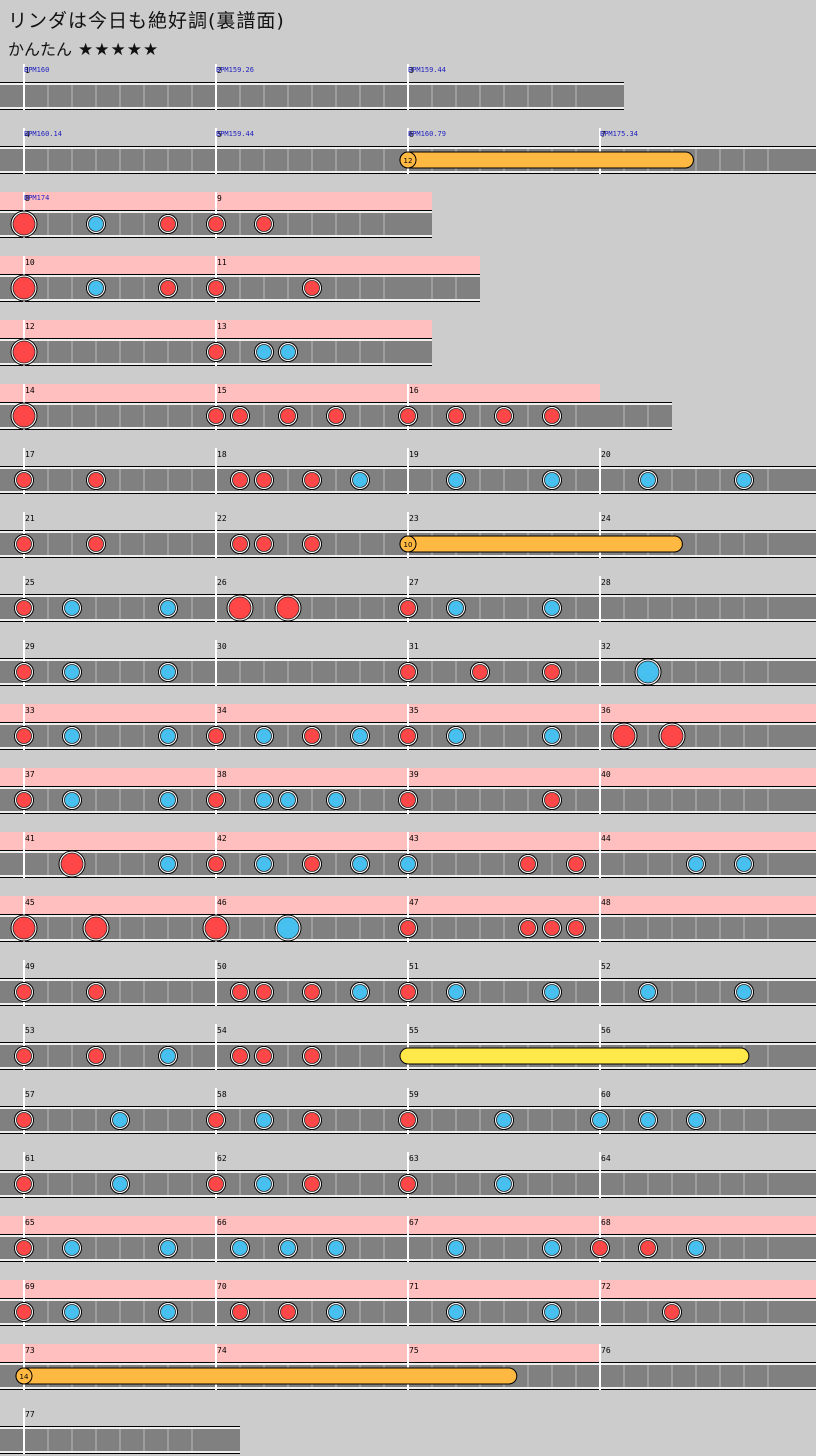 Image resolution: width=816 pixels, height=1456 pixels. I want to click on measure-number: 9, so click(219, 198).